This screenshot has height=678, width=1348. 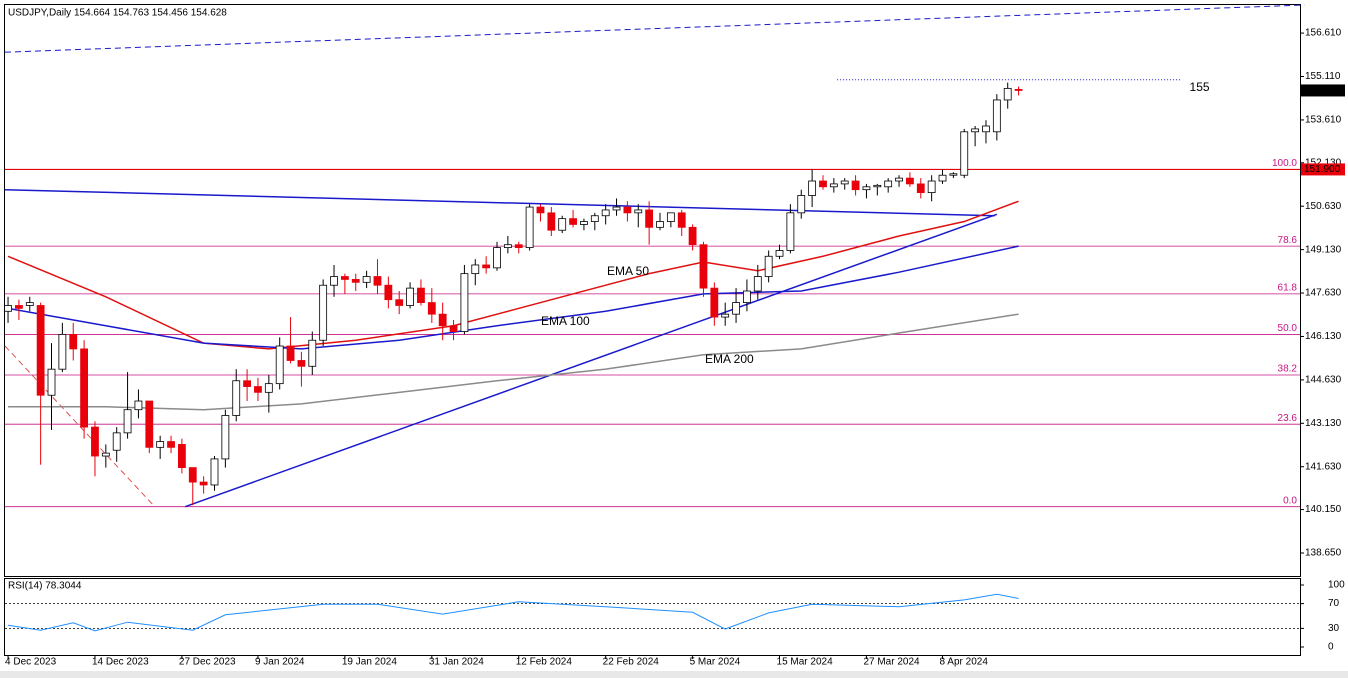 What do you see at coordinates (1323, 380) in the screenshot?
I see `y-tick-label: 144.630` at bounding box center [1323, 380].